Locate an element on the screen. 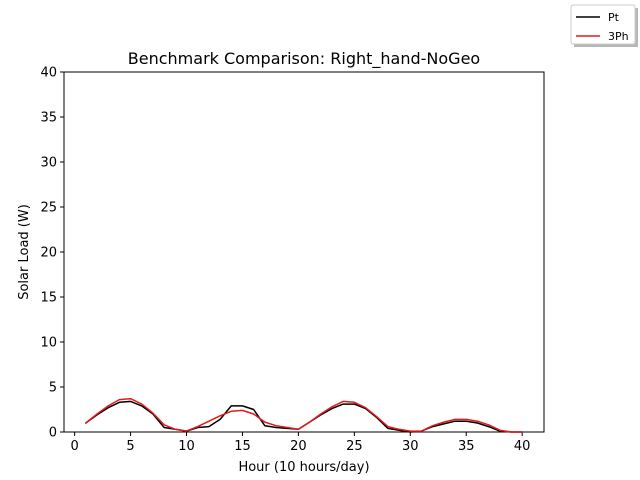  x-tick-label: 0 is located at coordinates (74, 446).